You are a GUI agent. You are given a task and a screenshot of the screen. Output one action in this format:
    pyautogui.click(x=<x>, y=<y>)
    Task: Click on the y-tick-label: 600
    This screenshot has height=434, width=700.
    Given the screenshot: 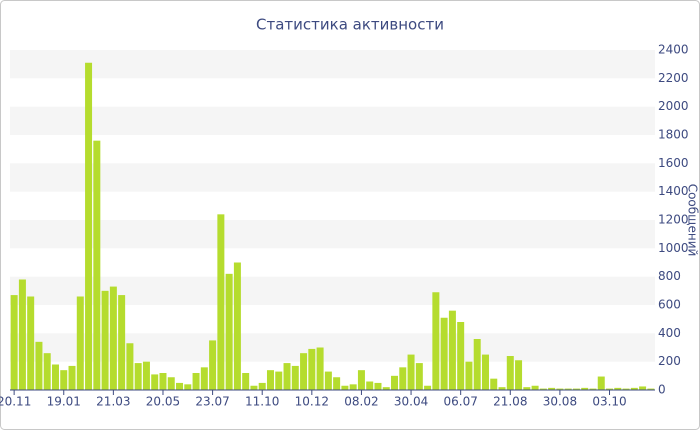 What is the action you would take?
    pyautogui.click(x=669, y=305)
    